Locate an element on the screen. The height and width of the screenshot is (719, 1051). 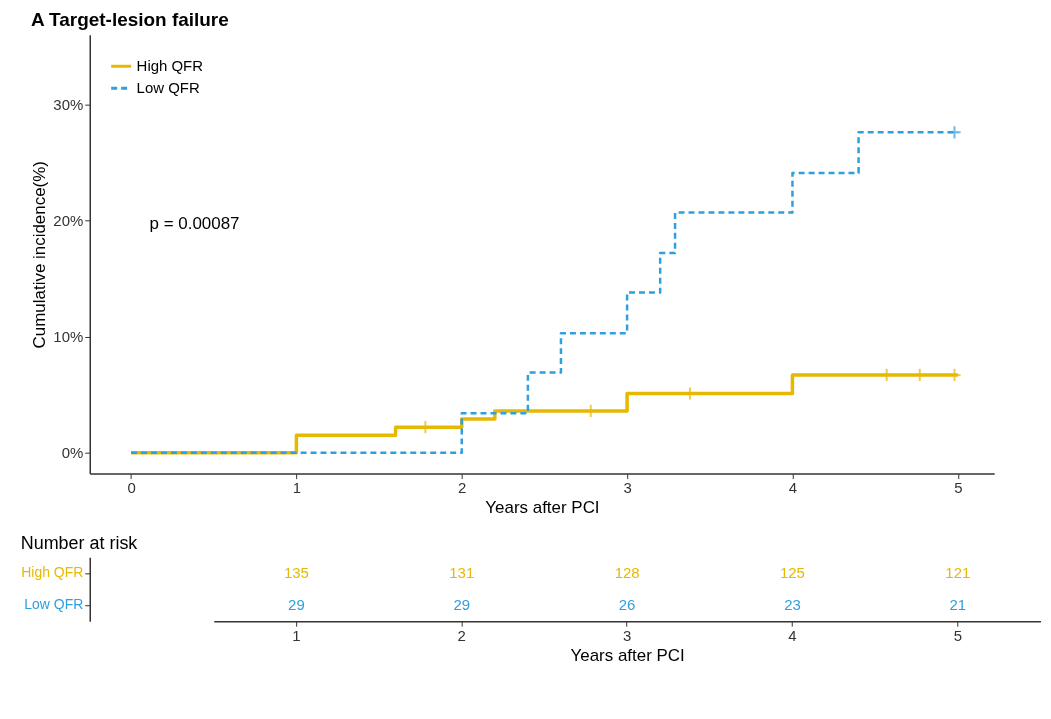
y-tick-label: 20% is located at coordinates (68, 221).